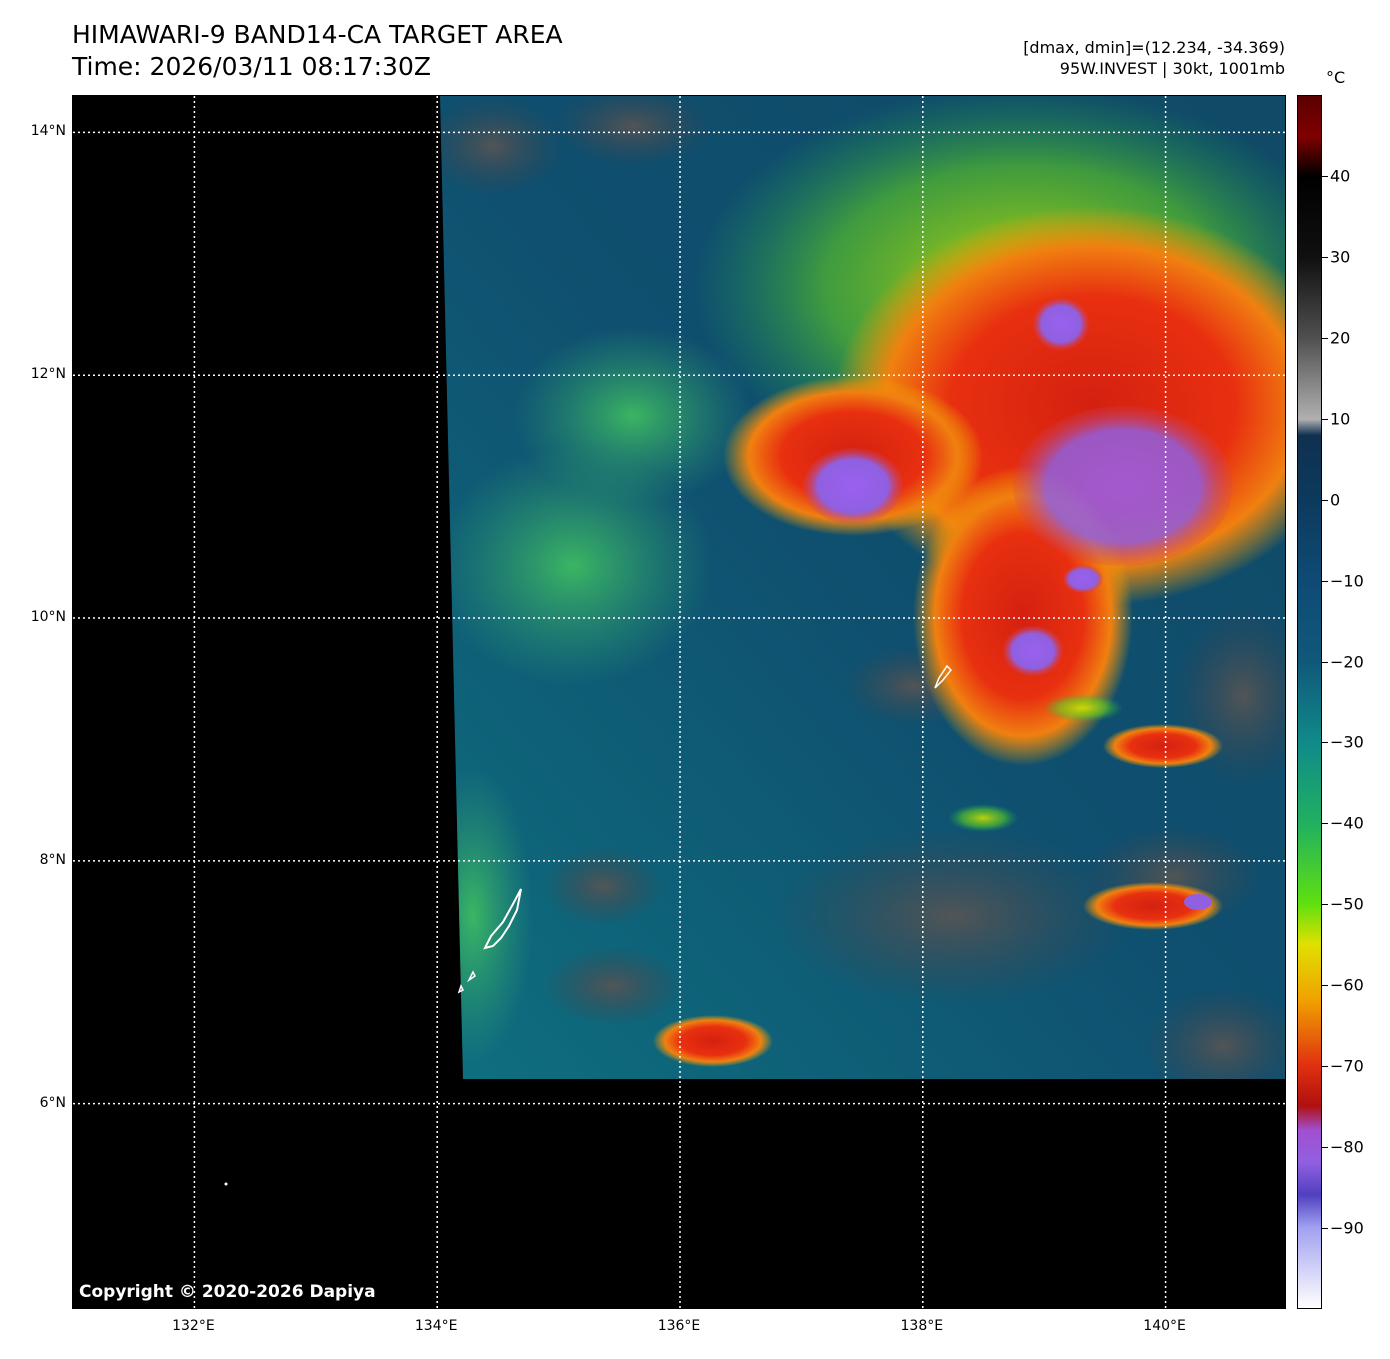 This screenshot has width=1390, height=1359. I want to click on colorbar-tick-label: −20, so click(1347, 662).